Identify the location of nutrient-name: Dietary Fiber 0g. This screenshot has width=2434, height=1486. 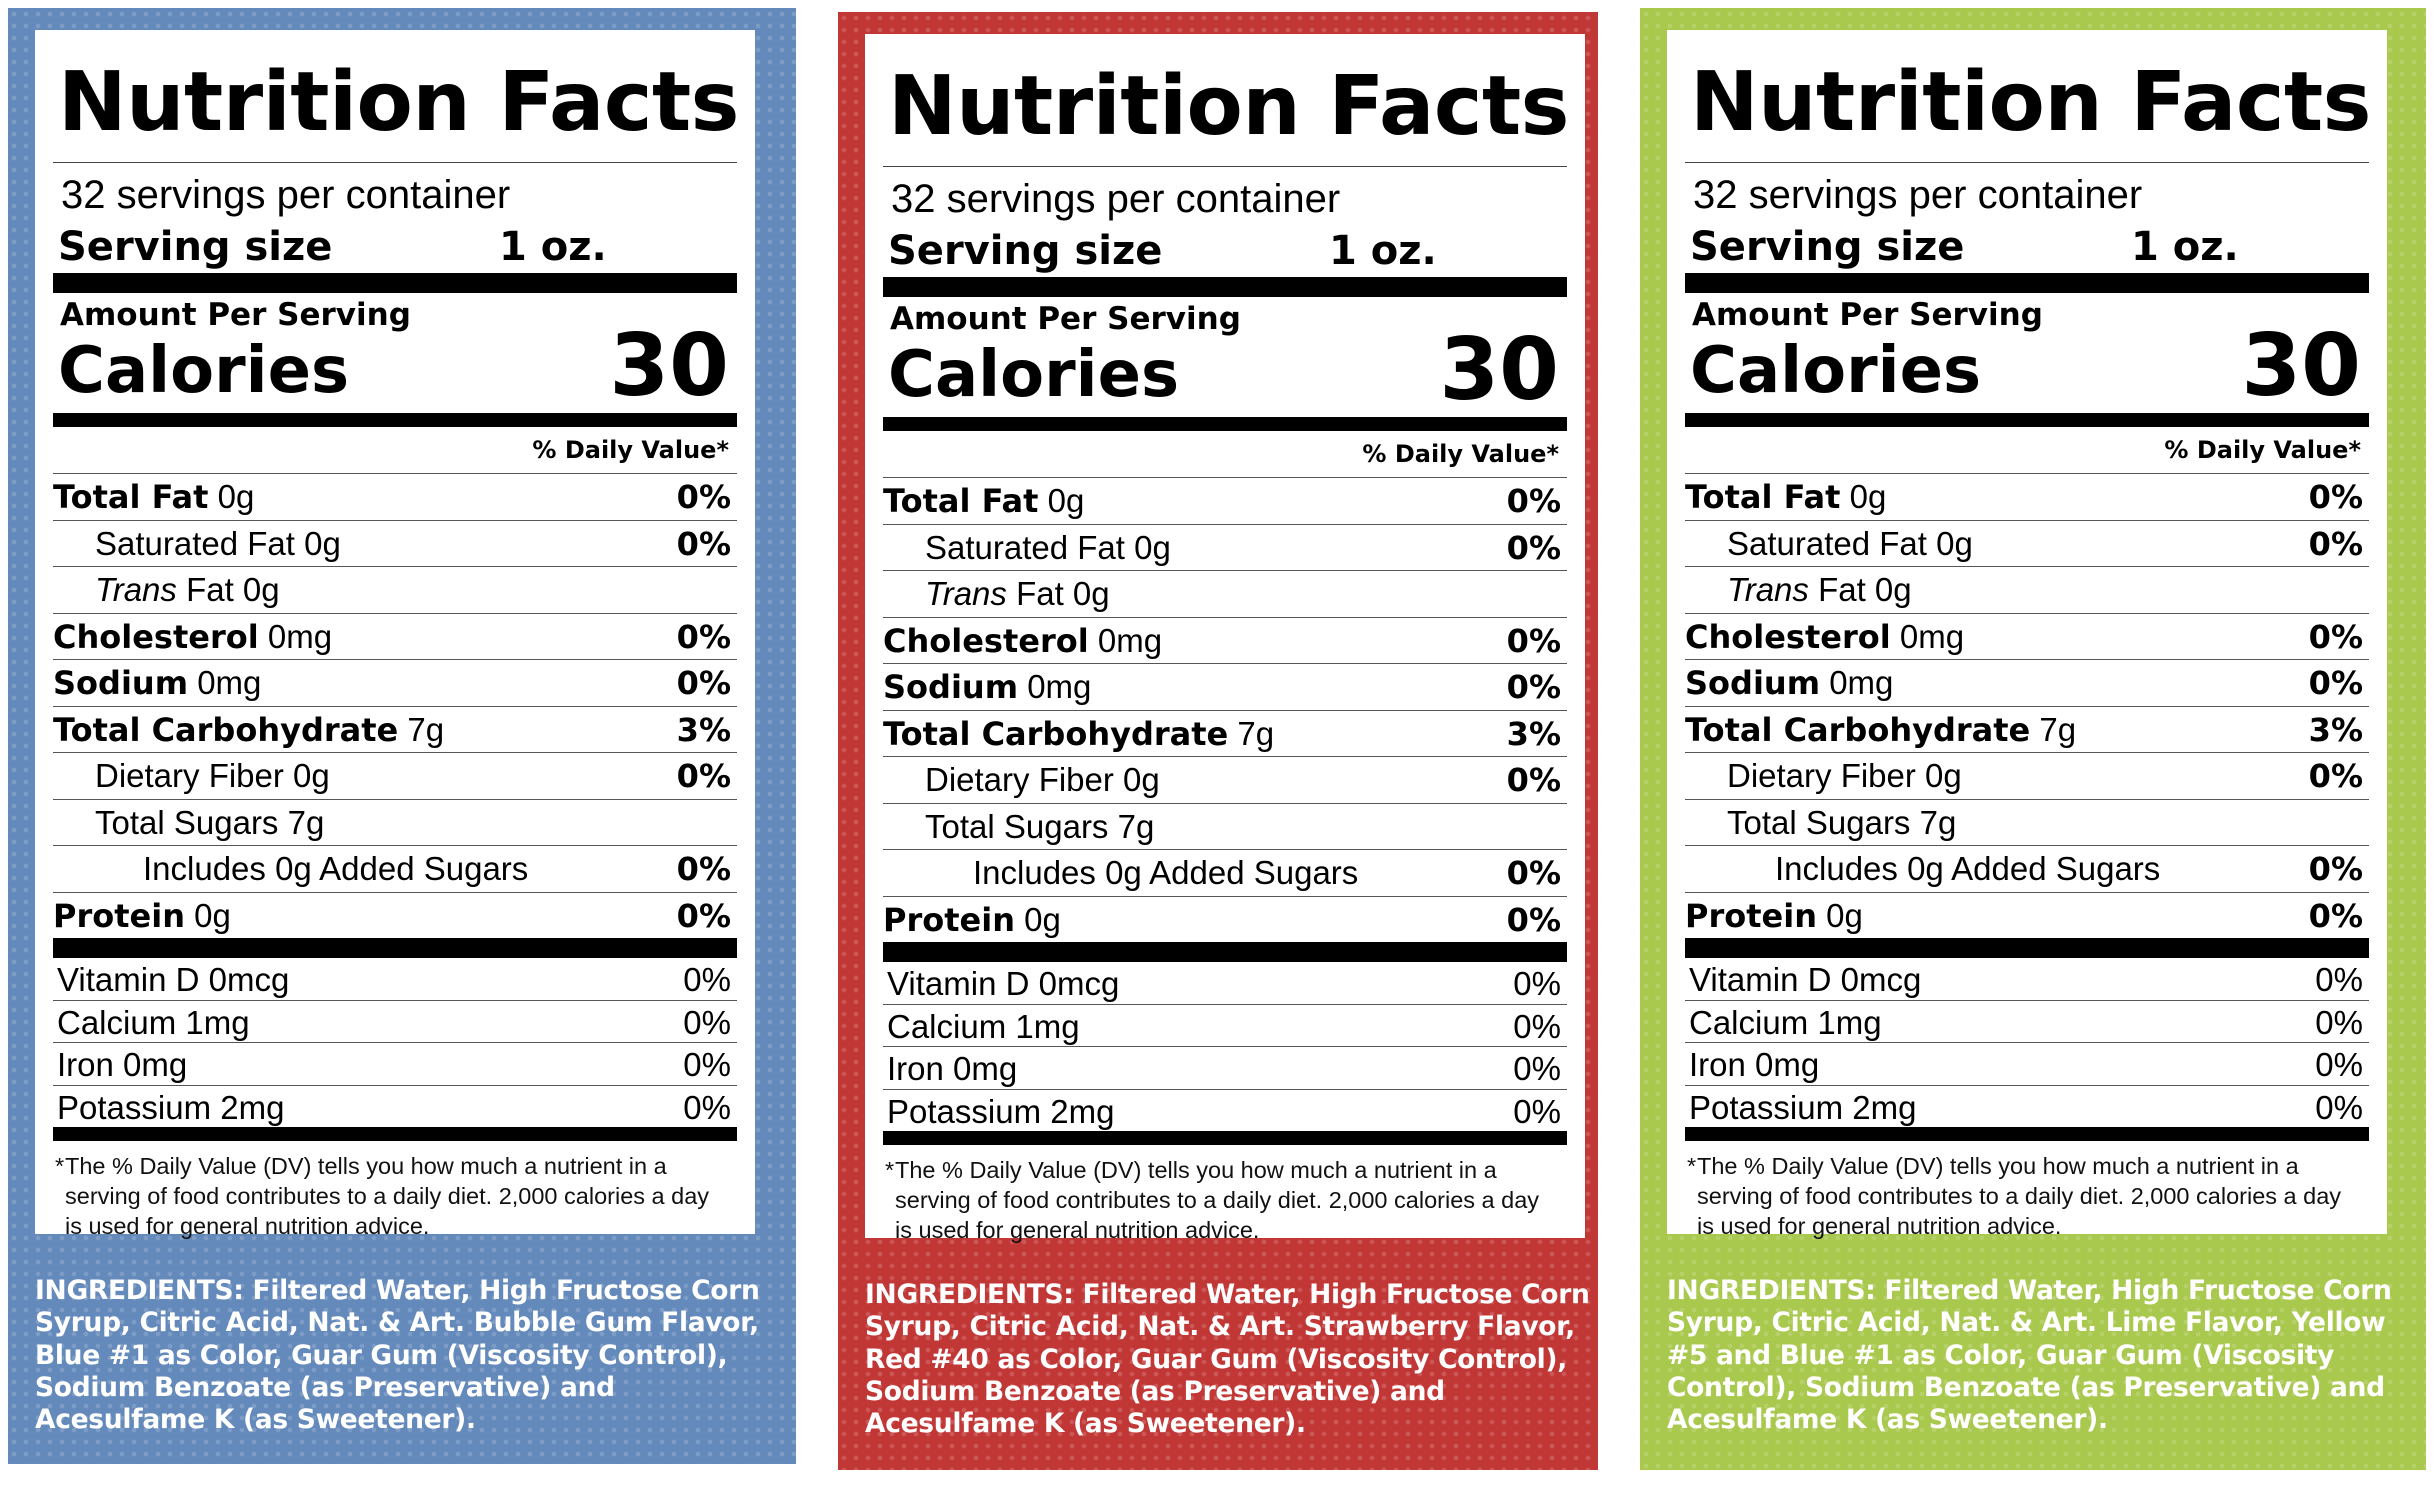
(1844, 775).